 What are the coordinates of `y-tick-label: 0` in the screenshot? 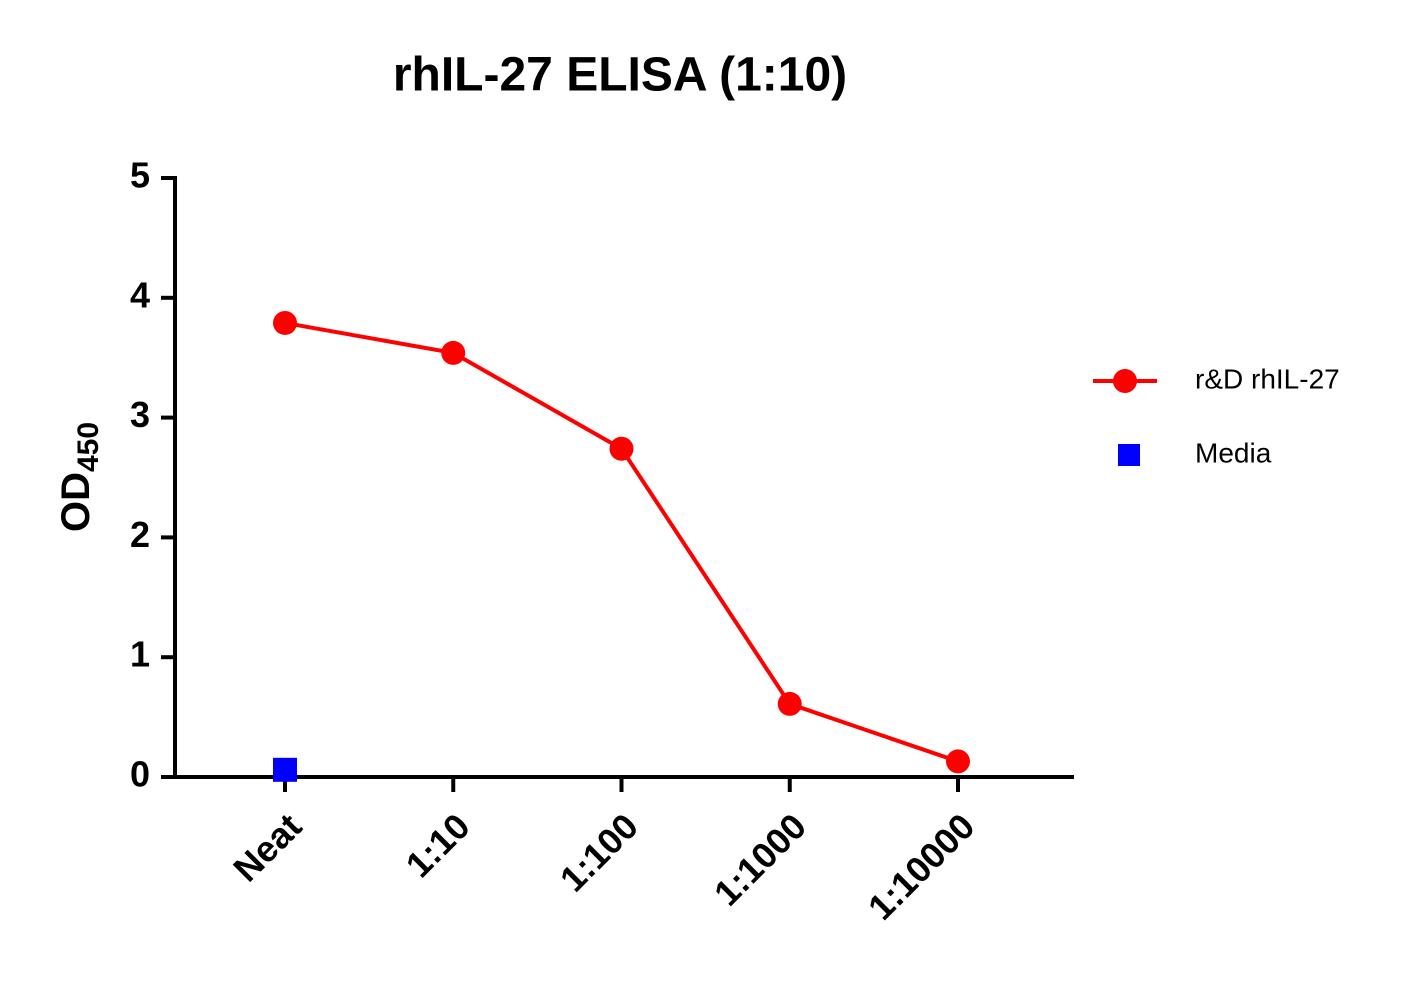 It's located at (140, 774).